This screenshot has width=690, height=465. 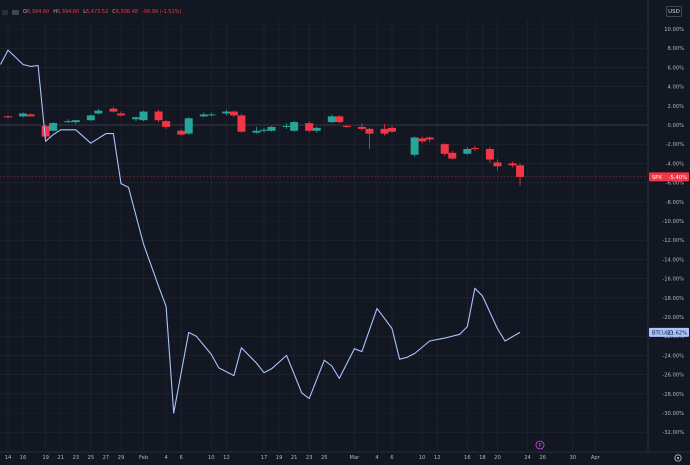 I want to click on x-tick-label: 12, so click(x=437, y=458).